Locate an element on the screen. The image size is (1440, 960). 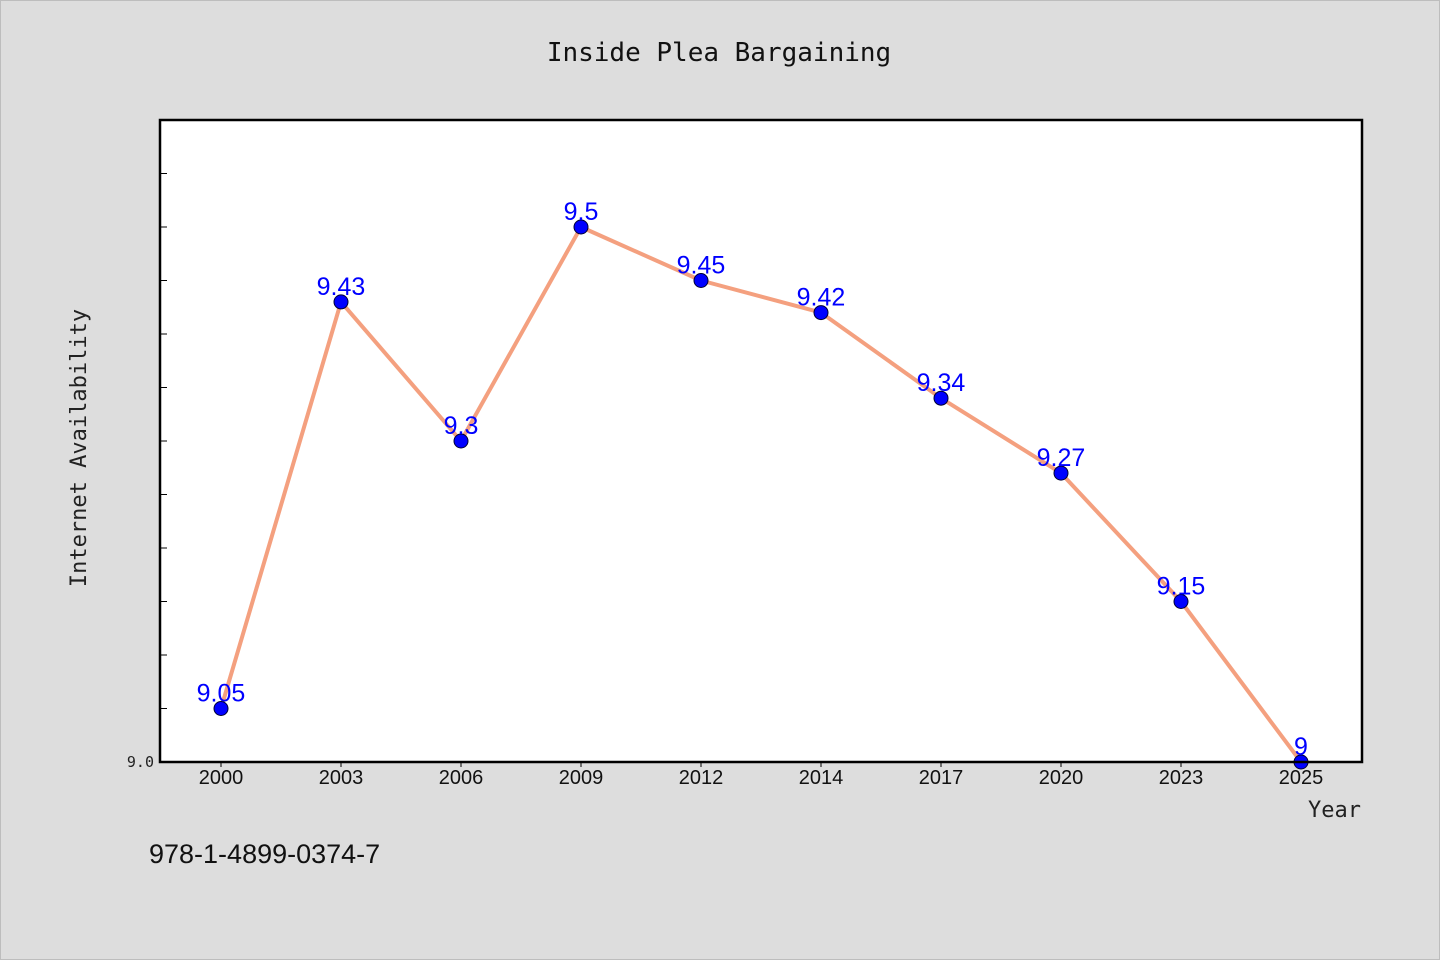
x-tick-label: 2009 is located at coordinates (581, 778).